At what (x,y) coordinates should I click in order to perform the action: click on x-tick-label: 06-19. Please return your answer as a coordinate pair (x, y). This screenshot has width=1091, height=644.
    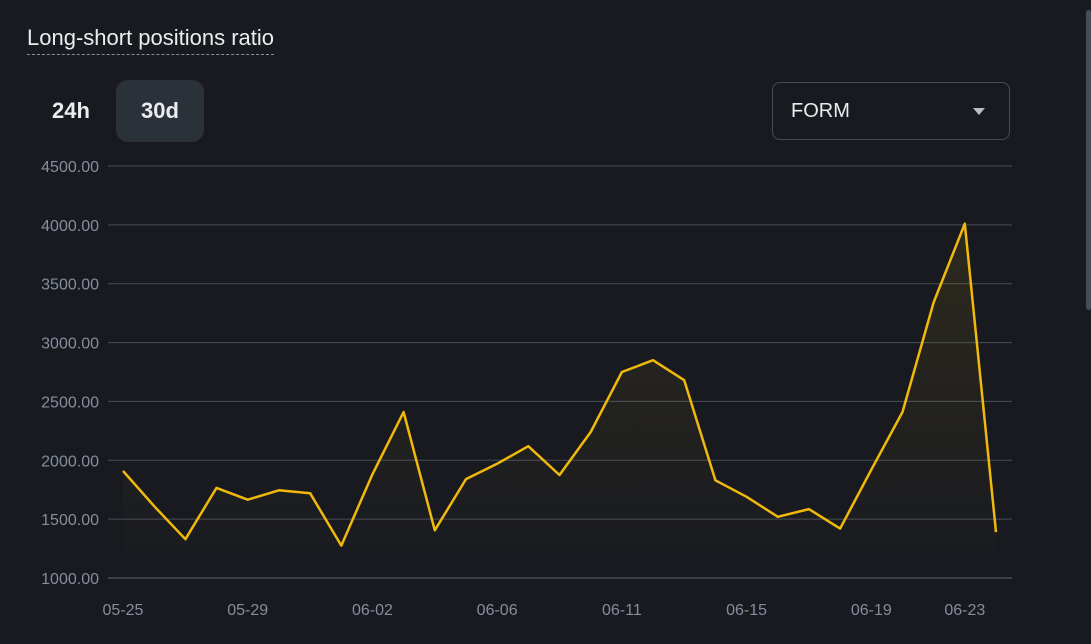
    Looking at the image, I should click on (871, 610).